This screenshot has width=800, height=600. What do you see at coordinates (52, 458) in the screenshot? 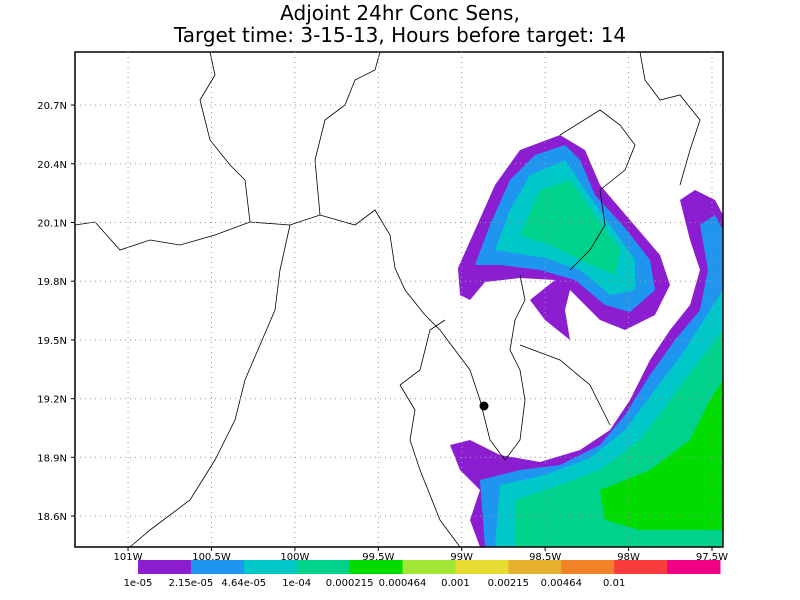
I see `lat-tick-label: 18.9N` at bounding box center [52, 458].